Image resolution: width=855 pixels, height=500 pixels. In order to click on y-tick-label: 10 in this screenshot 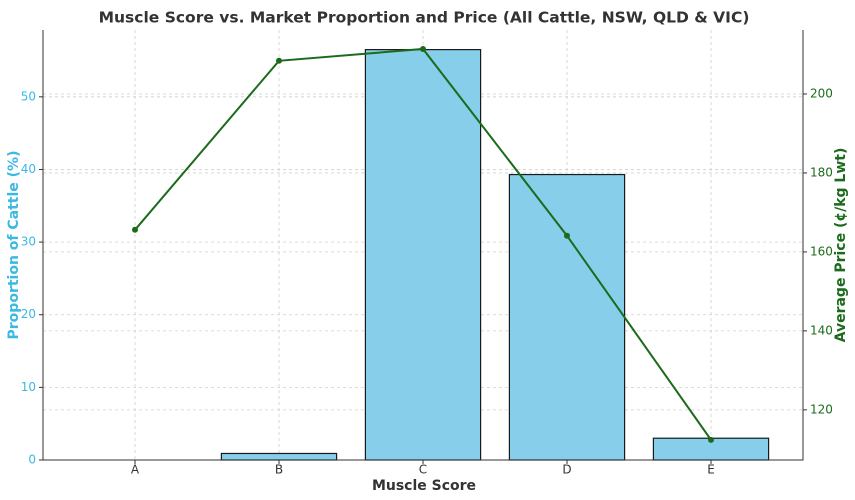, I will do `click(28, 387)`.